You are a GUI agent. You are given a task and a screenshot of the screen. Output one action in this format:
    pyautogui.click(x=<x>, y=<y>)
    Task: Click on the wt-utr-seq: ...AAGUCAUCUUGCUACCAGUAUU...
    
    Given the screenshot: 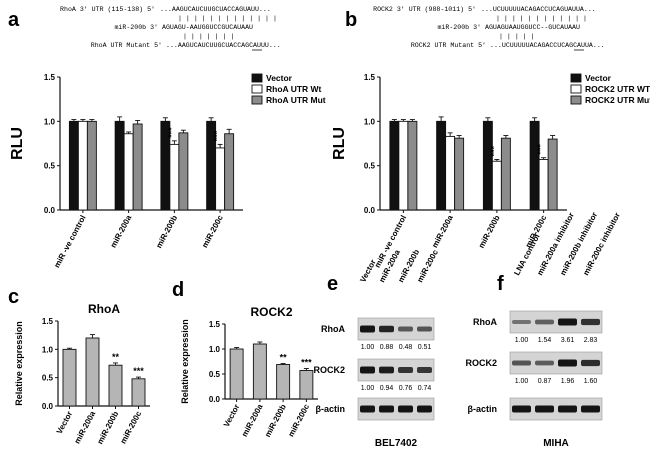 What is the action you would take?
    pyautogui.click(x=215, y=9)
    